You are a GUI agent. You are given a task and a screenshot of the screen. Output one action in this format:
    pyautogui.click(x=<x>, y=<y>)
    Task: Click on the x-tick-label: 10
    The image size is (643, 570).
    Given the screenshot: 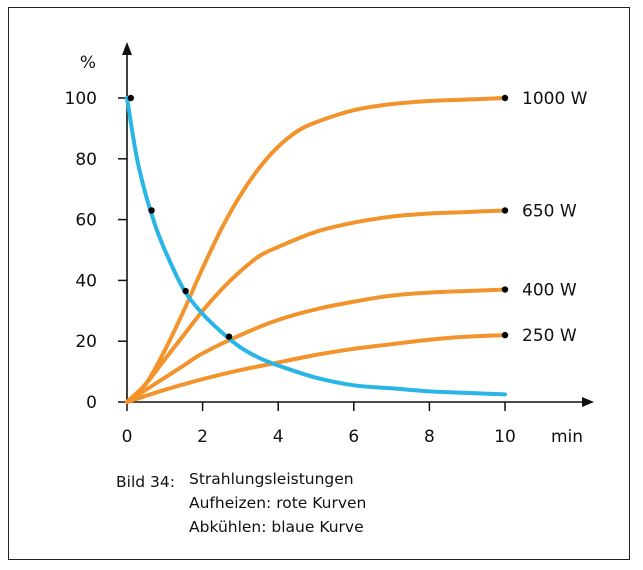 What is the action you would take?
    pyautogui.click(x=505, y=437)
    